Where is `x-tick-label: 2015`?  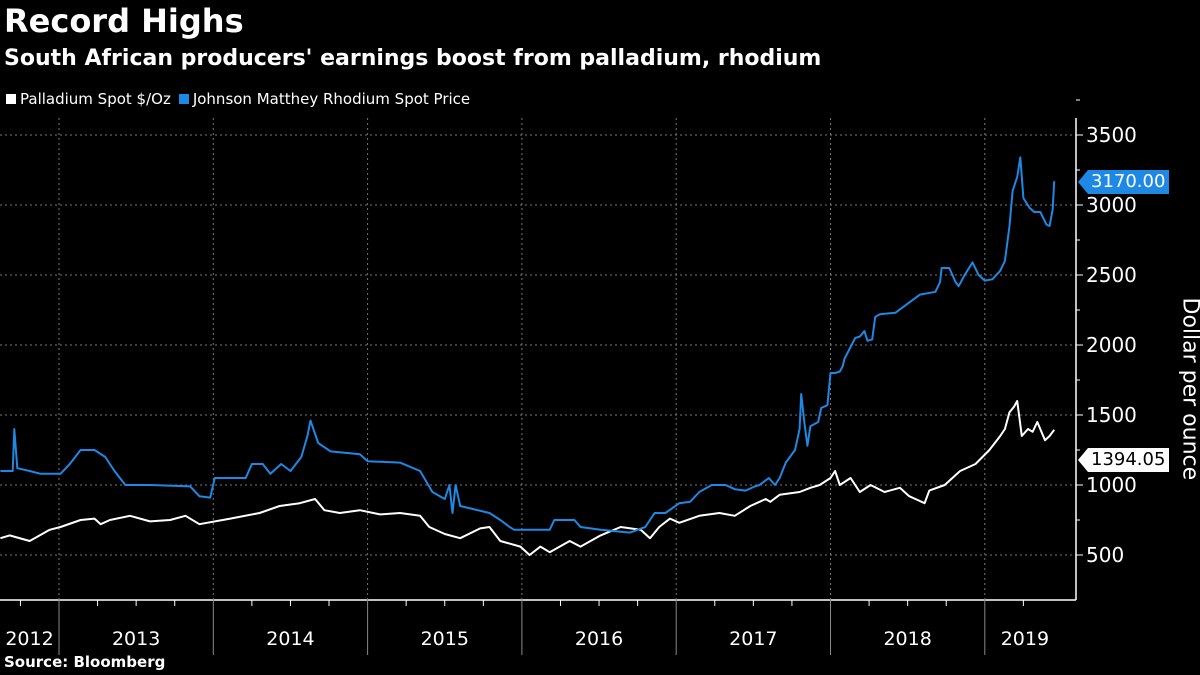
x-tick-label: 2015 is located at coordinates (445, 639).